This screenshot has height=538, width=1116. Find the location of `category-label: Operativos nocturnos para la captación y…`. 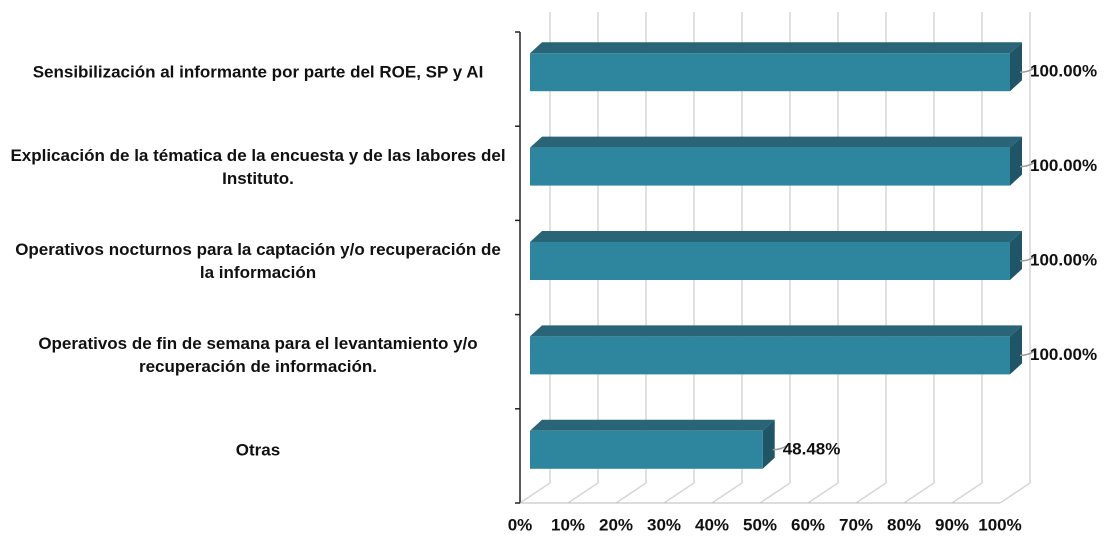

category-label: Operativos nocturnos para la captación y… is located at coordinates (258, 261).